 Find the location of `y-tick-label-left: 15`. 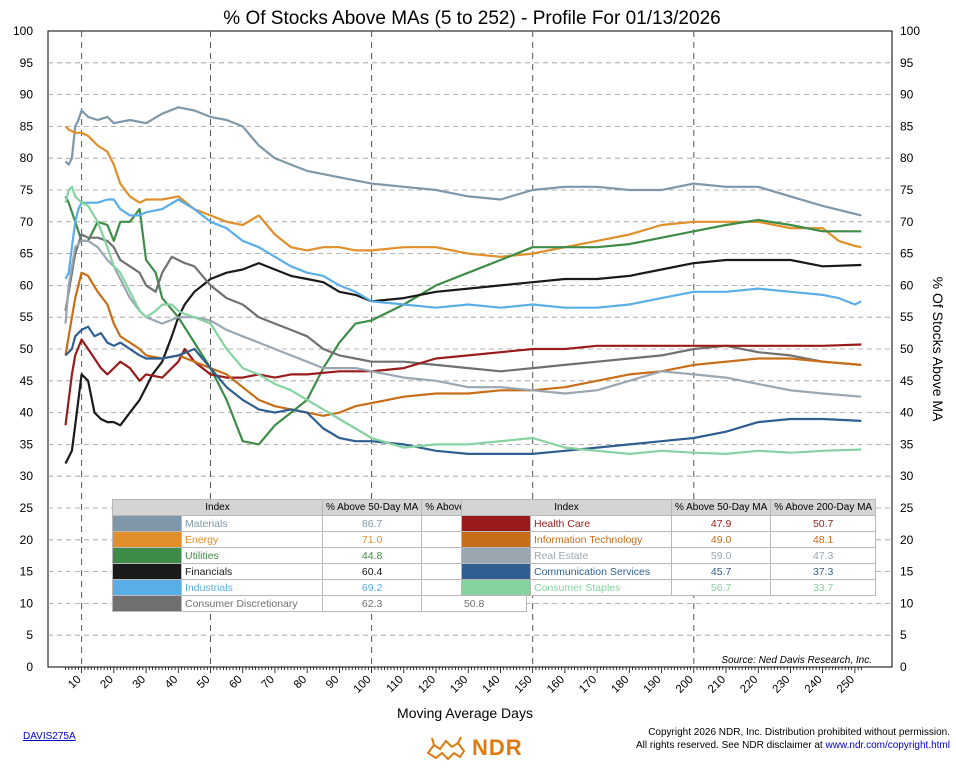

y-tick-label-left: 15 is located at coordinates (27, 572).